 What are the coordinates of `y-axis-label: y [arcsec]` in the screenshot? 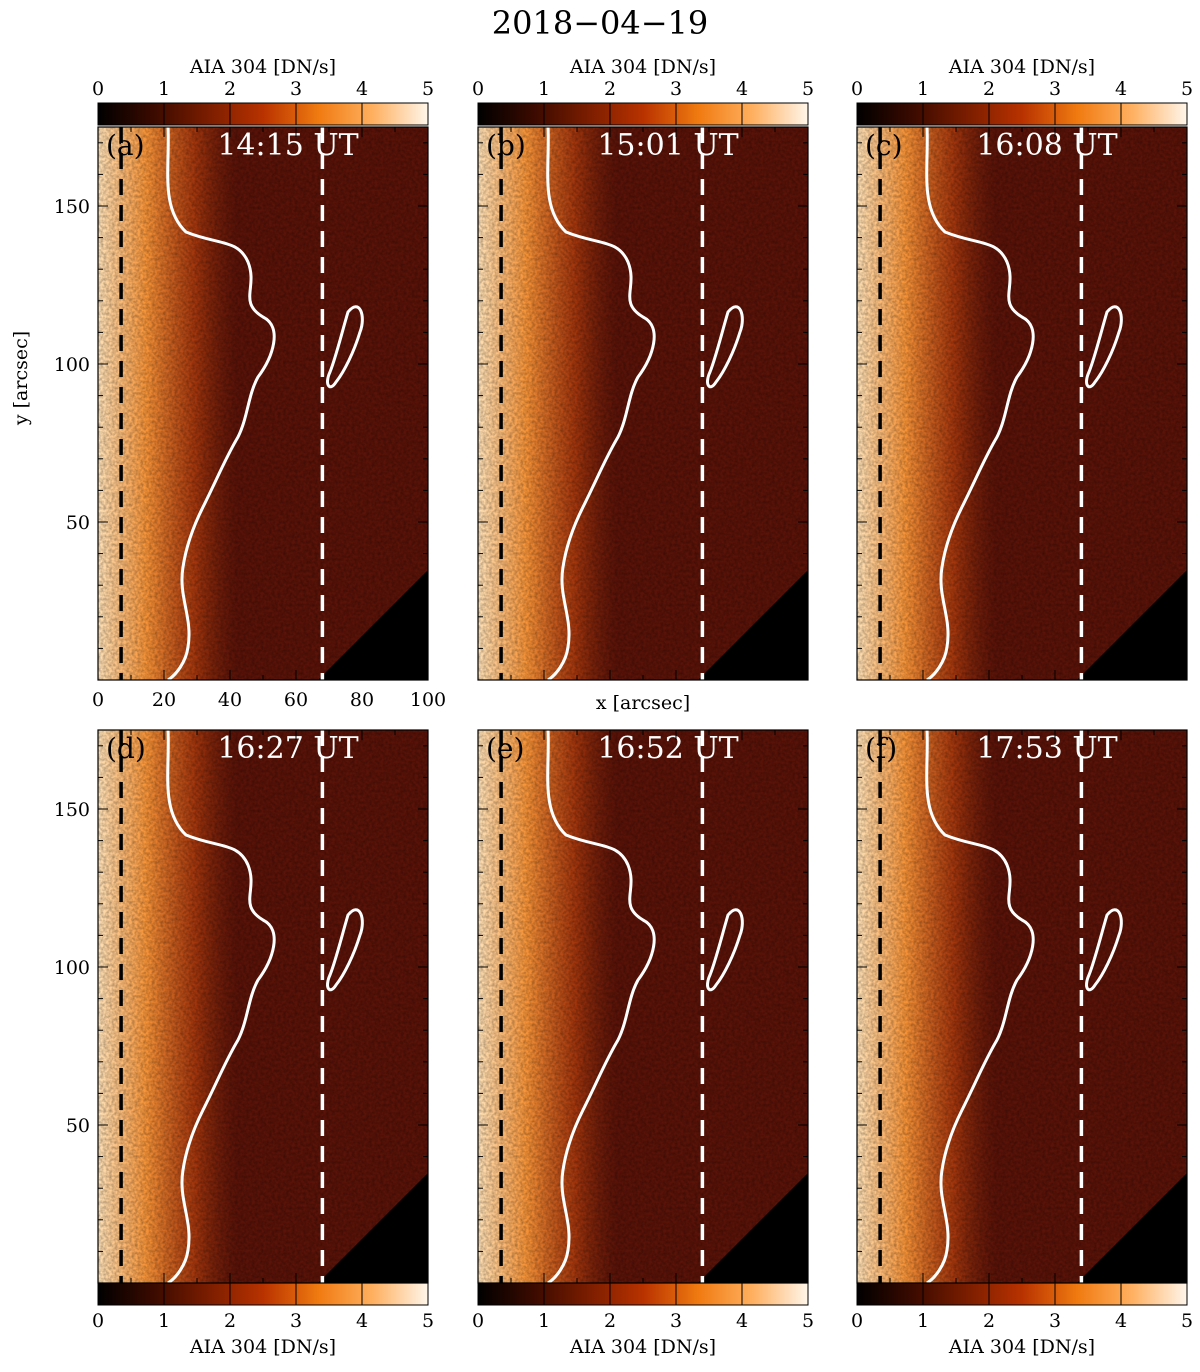 It's located at (21, 378).